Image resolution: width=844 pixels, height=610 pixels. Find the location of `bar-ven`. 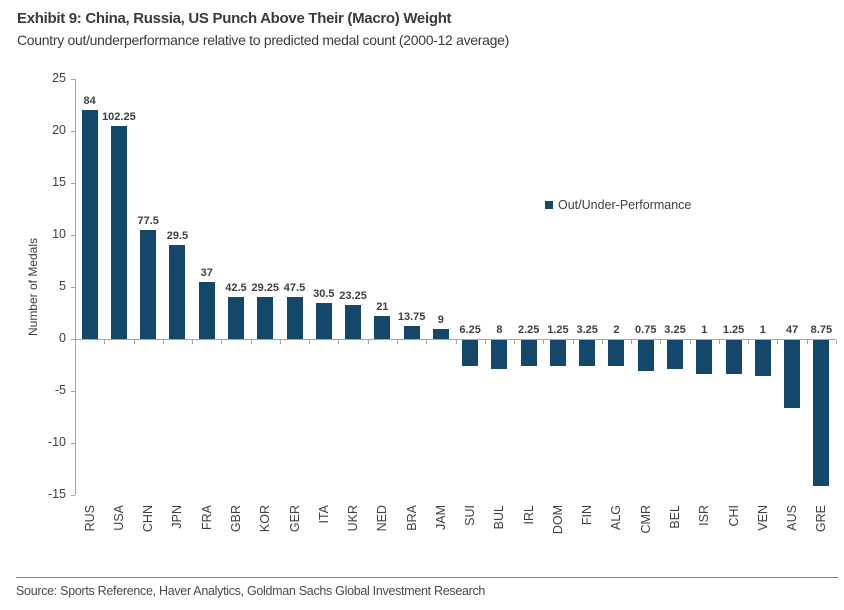

bar-ven is located at coordinates (762, 358).